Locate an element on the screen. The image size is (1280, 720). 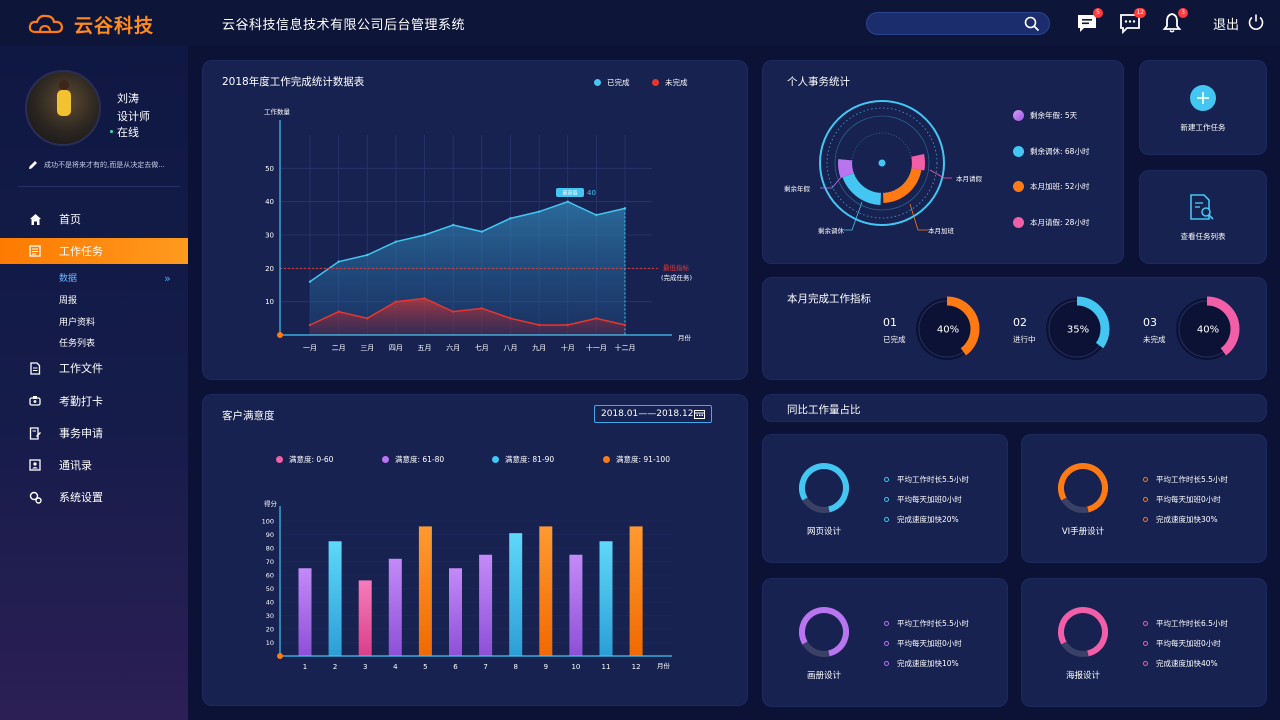
compare-card-stat: 完成速度加快40% is located at coordinates (1180, 663).